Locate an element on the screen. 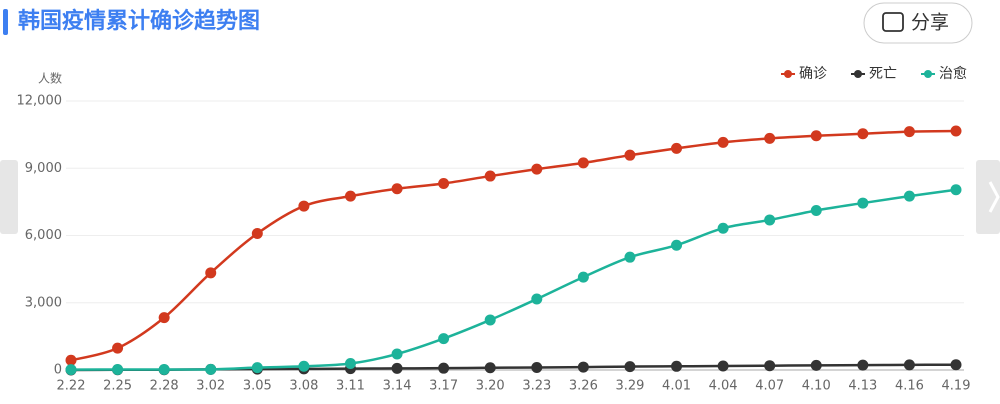 The image size is (1000, 404). x-tick-label: 3.23 is located at coordinates (536, 386).